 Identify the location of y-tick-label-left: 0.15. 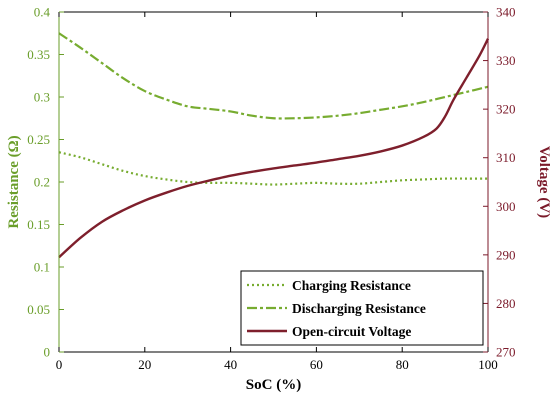
(38, 224).